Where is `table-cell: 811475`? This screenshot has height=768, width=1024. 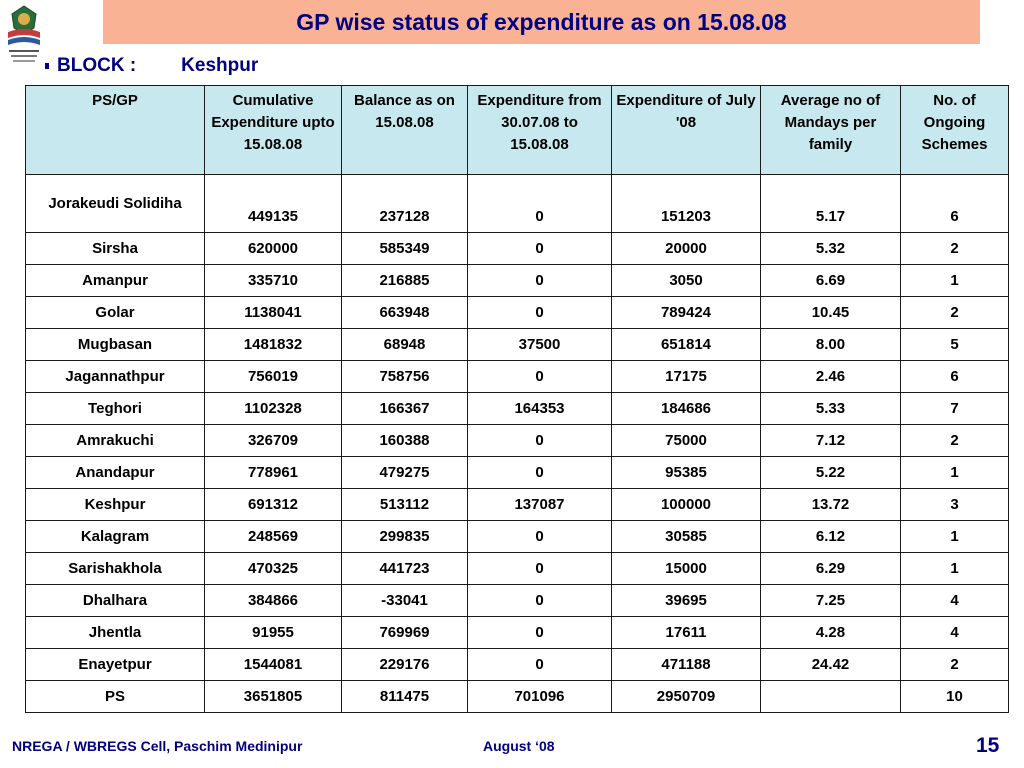 table-cell: 811475 is located at coordinates (404, 696).